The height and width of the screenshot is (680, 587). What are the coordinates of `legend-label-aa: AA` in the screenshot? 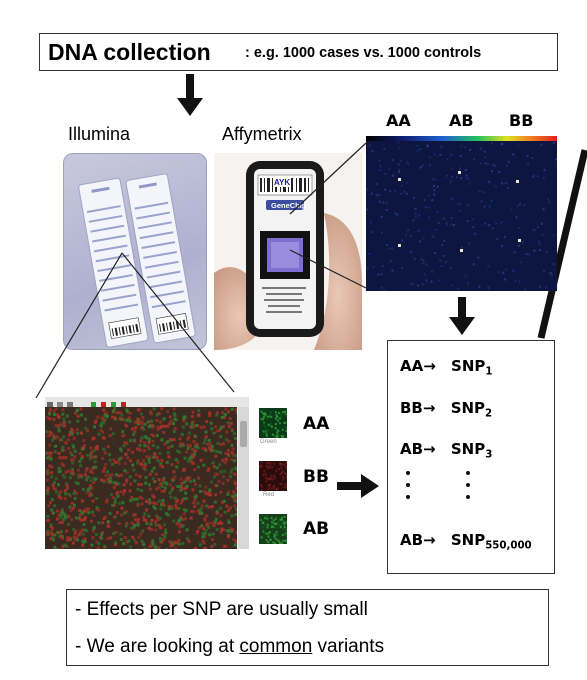 It's located at (316, 424).